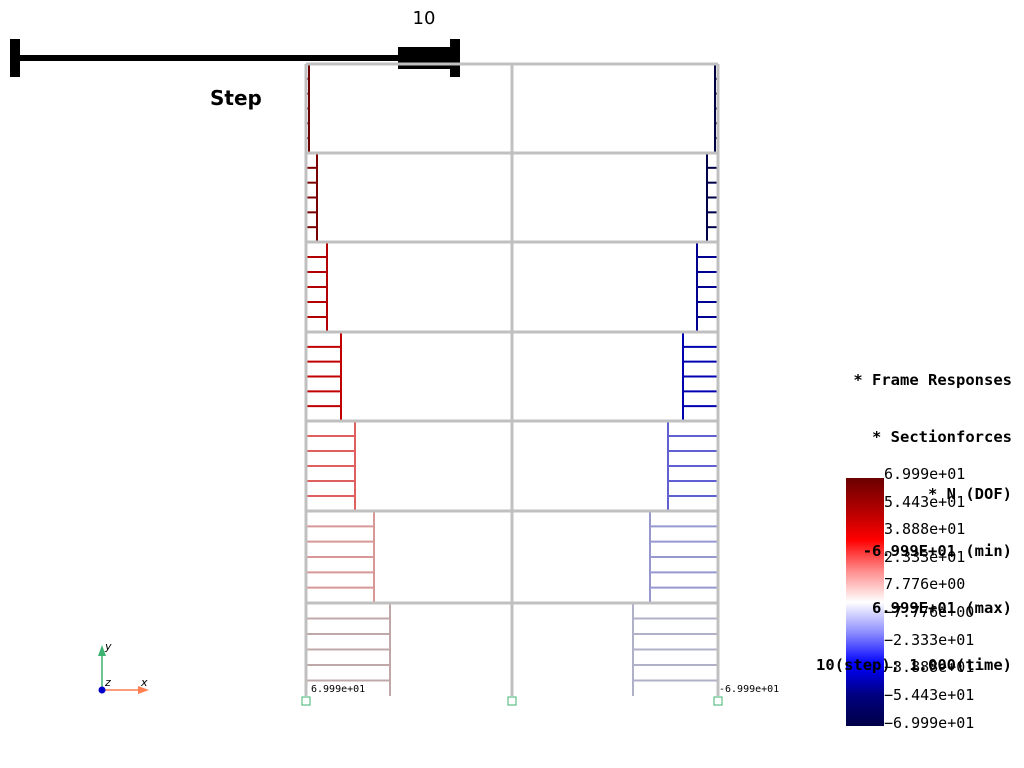 The height and width of the screenshot is (768, 1024). I want to click on colorbar-label: 2.333e+01, so click(925, 557).